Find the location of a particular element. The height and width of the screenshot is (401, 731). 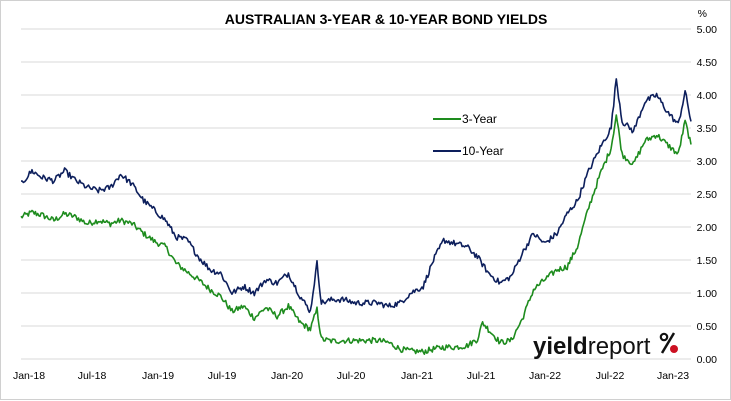

x-tick-label: Jul-18 is located at coordinates (92, 376).